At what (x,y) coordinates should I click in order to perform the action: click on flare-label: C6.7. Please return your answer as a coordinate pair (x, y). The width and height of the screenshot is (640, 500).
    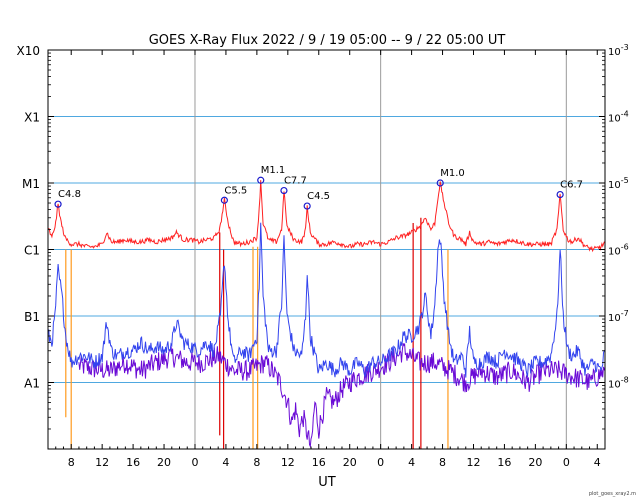
    Looking at the image, I should click on (571, 185).